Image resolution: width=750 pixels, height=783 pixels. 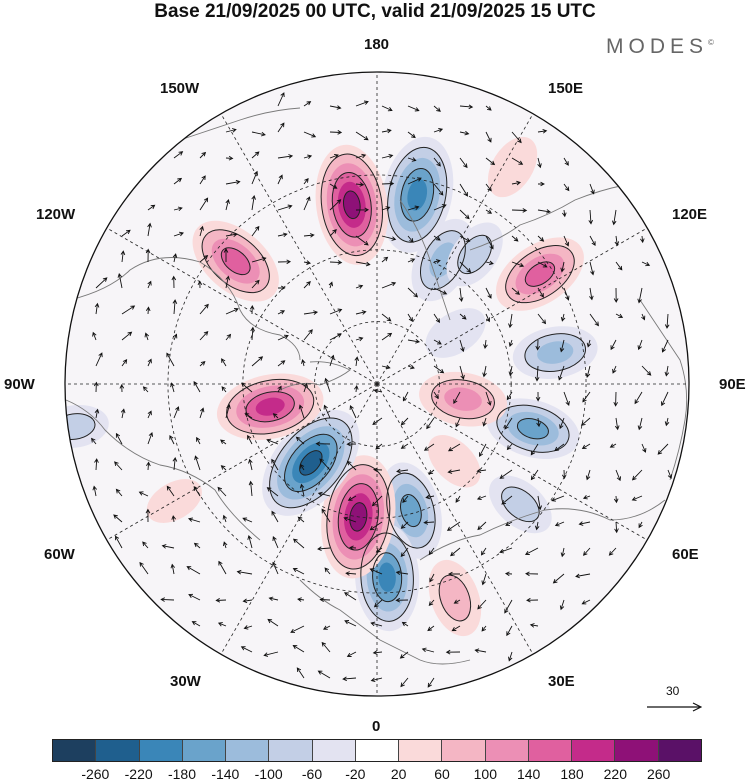 What do you see at coordinates (56, 214) in the screenshot?
I see `lon-label-120w: 120W` at bounding box center [56, 214].